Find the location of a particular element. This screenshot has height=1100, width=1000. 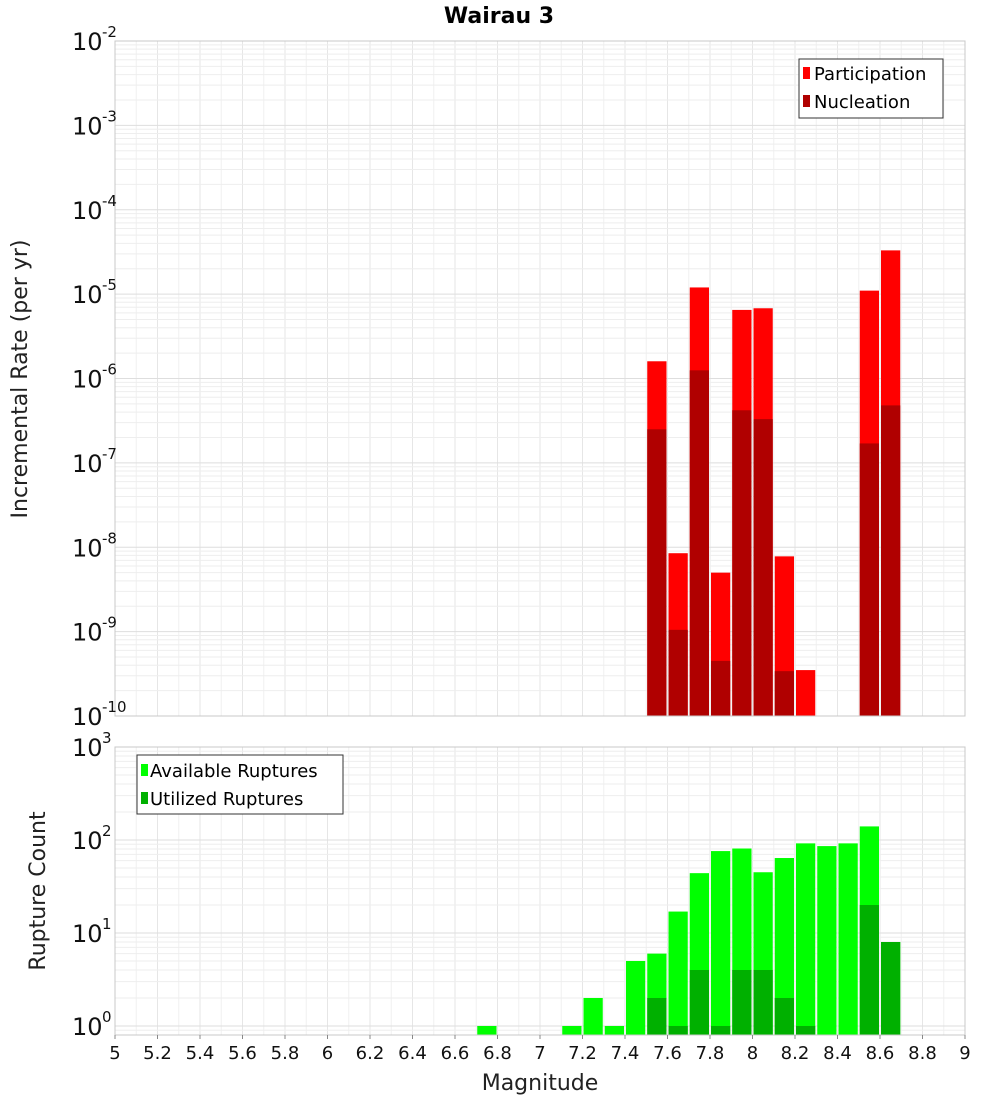

rate-y-tick-exponent: -10 is located at coordinates (114, 707).